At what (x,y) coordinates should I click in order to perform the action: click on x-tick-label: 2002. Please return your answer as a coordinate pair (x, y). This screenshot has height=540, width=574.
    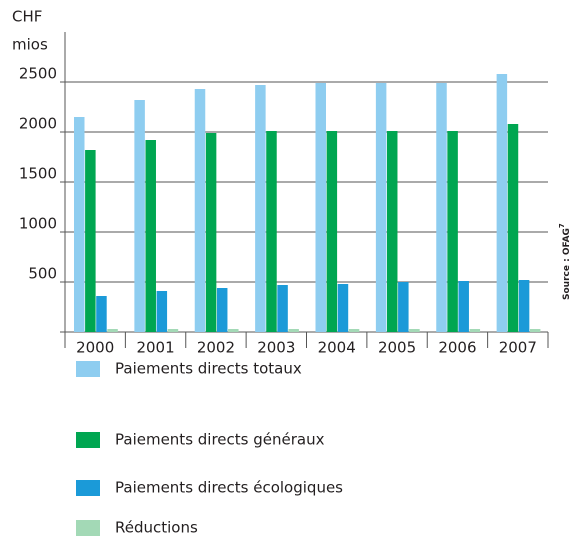
    Looking at the image, I should click on (216, 348).